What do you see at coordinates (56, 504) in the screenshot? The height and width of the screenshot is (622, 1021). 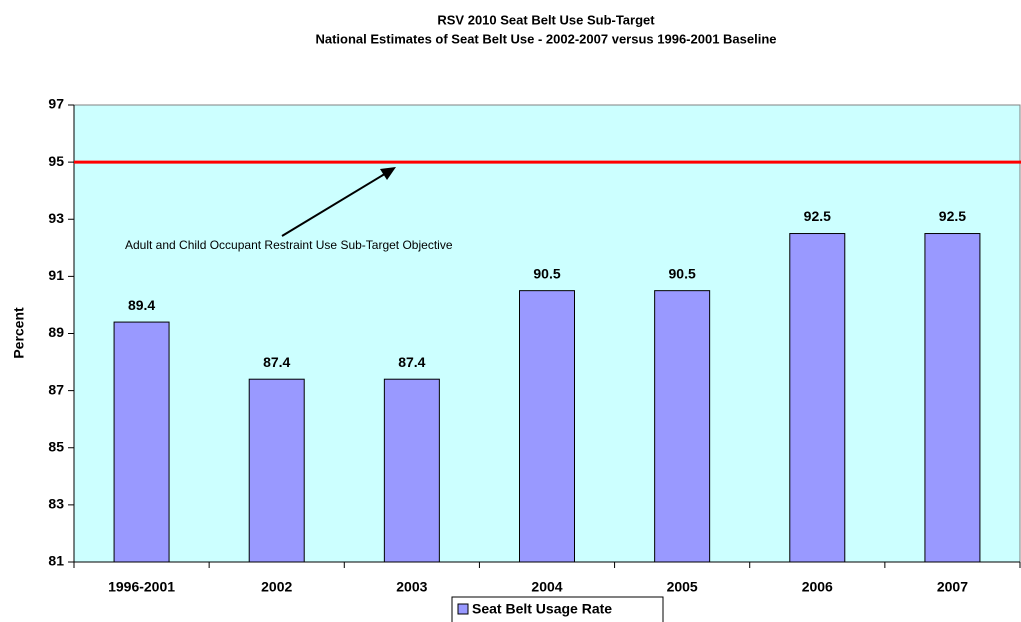 I see `y-tick-label: 83` at bounding box center [56, 504].